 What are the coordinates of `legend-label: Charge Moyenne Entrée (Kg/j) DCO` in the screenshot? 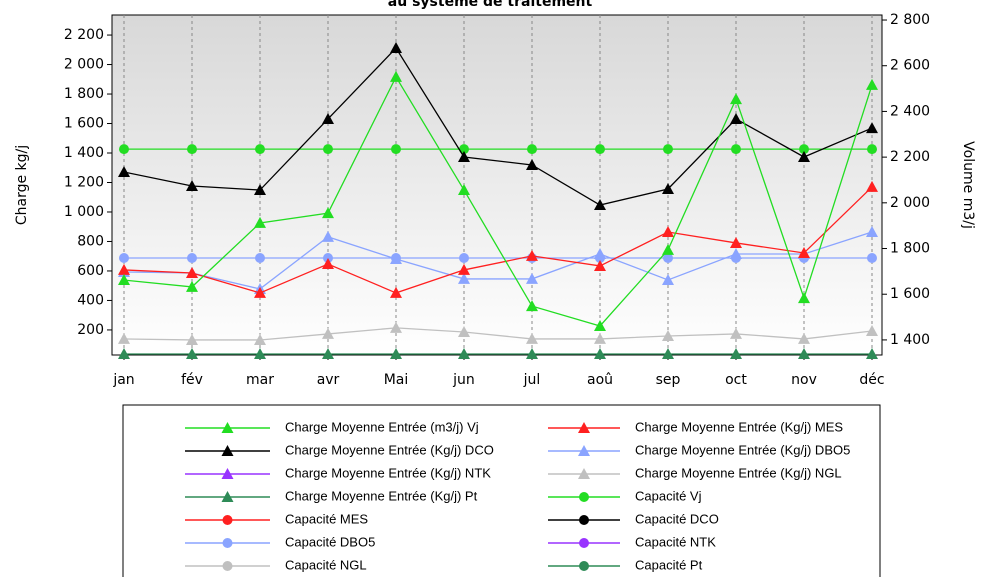 It's located at (389, 449).